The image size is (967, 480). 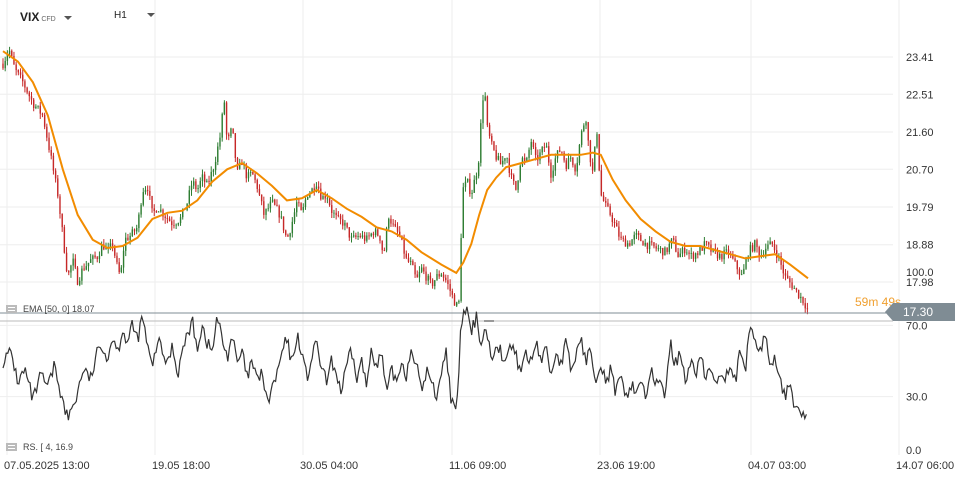 What do you see at coordinates (920, 362) in the screenshot?
I see `rsi-axis: 100.0 70.0 30.0 0.0` at bounding box center [920, 362].